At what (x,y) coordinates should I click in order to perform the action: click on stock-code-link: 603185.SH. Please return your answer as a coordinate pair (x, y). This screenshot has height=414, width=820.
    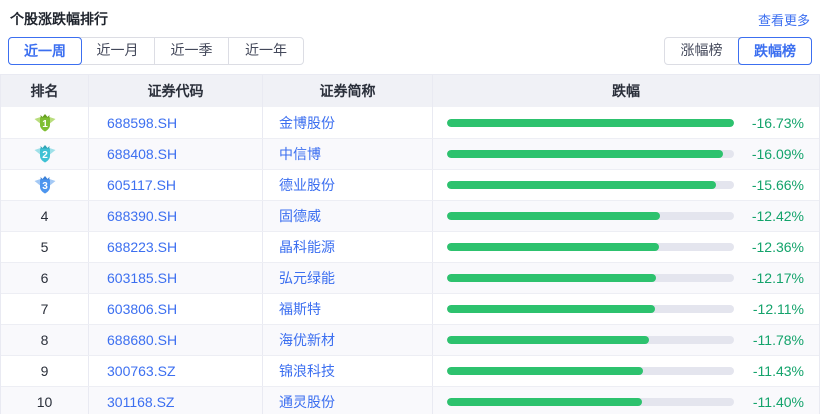
    Looking at the image, I should click on (142, 278).